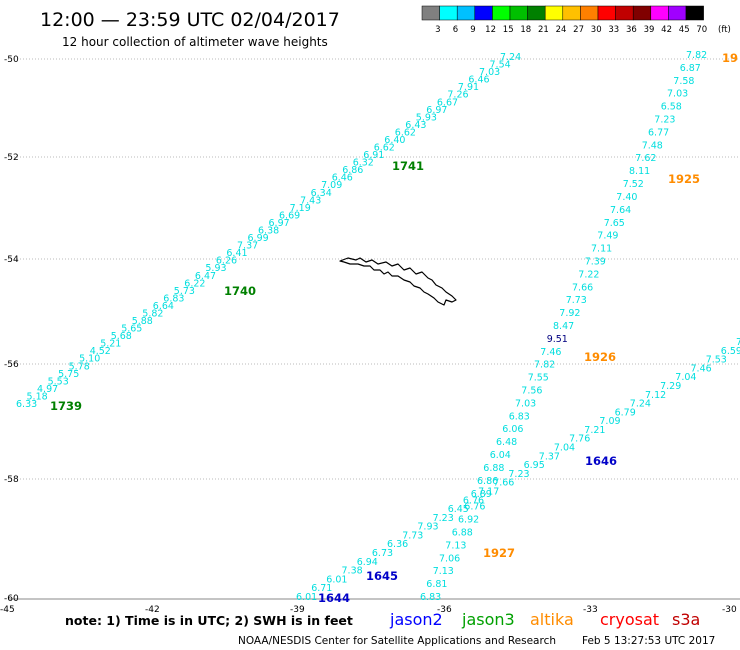 This screenshot has height=650, width=740. I want to click on color-scale-label: 42, so click(666, 30).